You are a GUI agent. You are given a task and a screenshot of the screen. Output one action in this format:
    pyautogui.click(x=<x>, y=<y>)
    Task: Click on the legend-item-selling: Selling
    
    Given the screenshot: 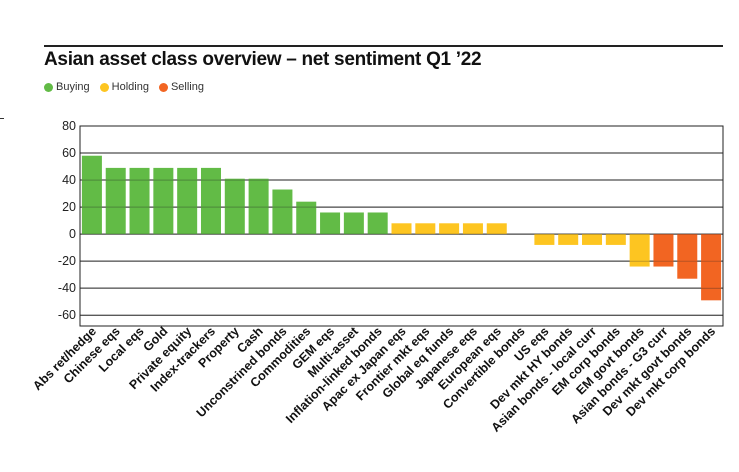 What is the action you would take?
    pyautogui.click(x=181, y=87)
    